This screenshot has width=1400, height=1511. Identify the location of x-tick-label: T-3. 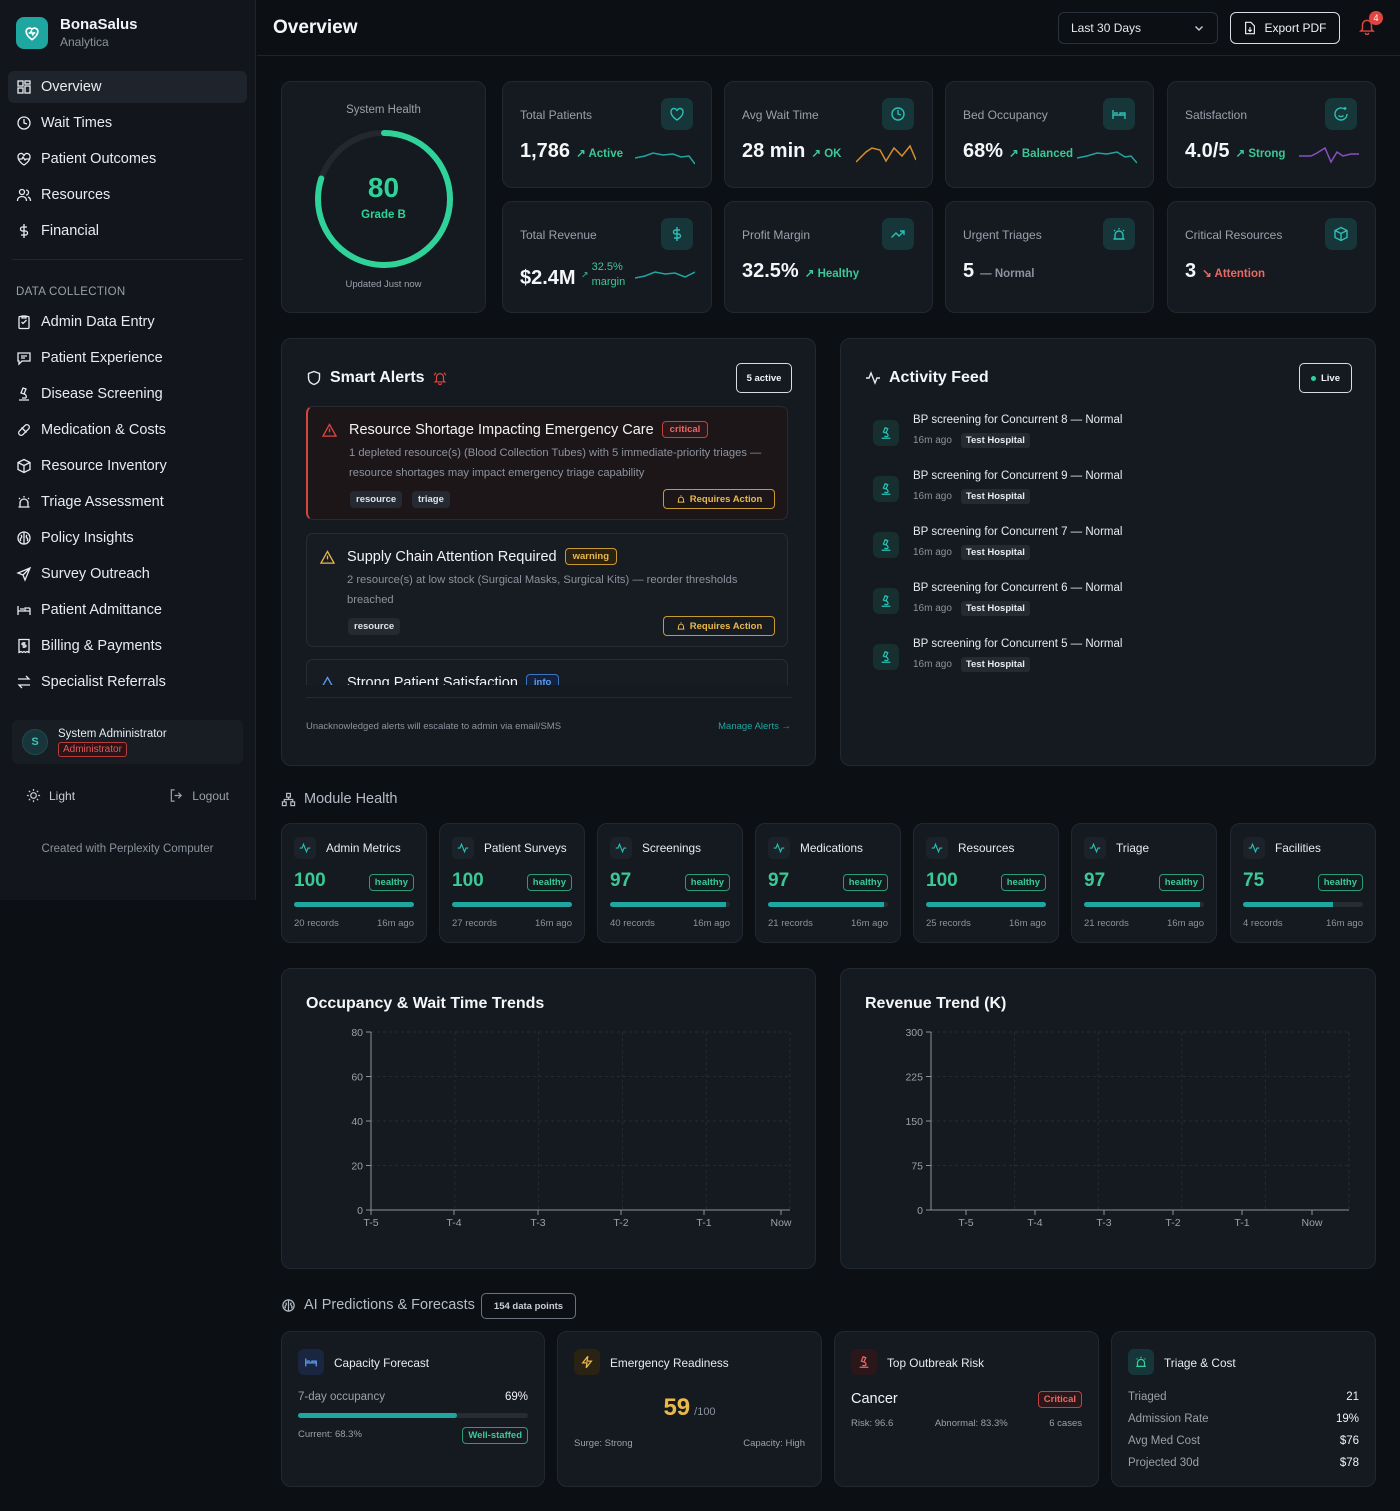
(537, 1223).